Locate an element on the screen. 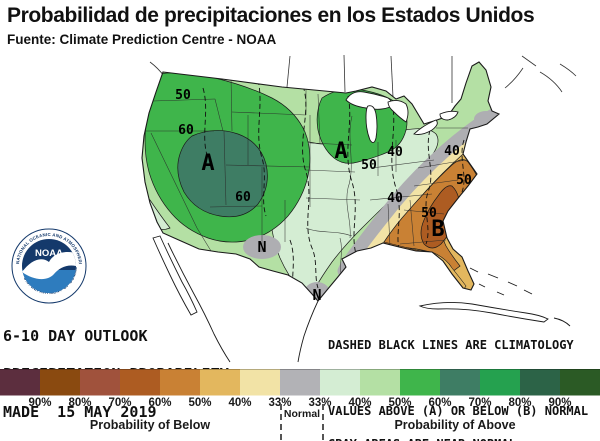  note-line: DASHED BLACK LINES ARE CLIMATOLOGY is located at coordinates (451, 345).